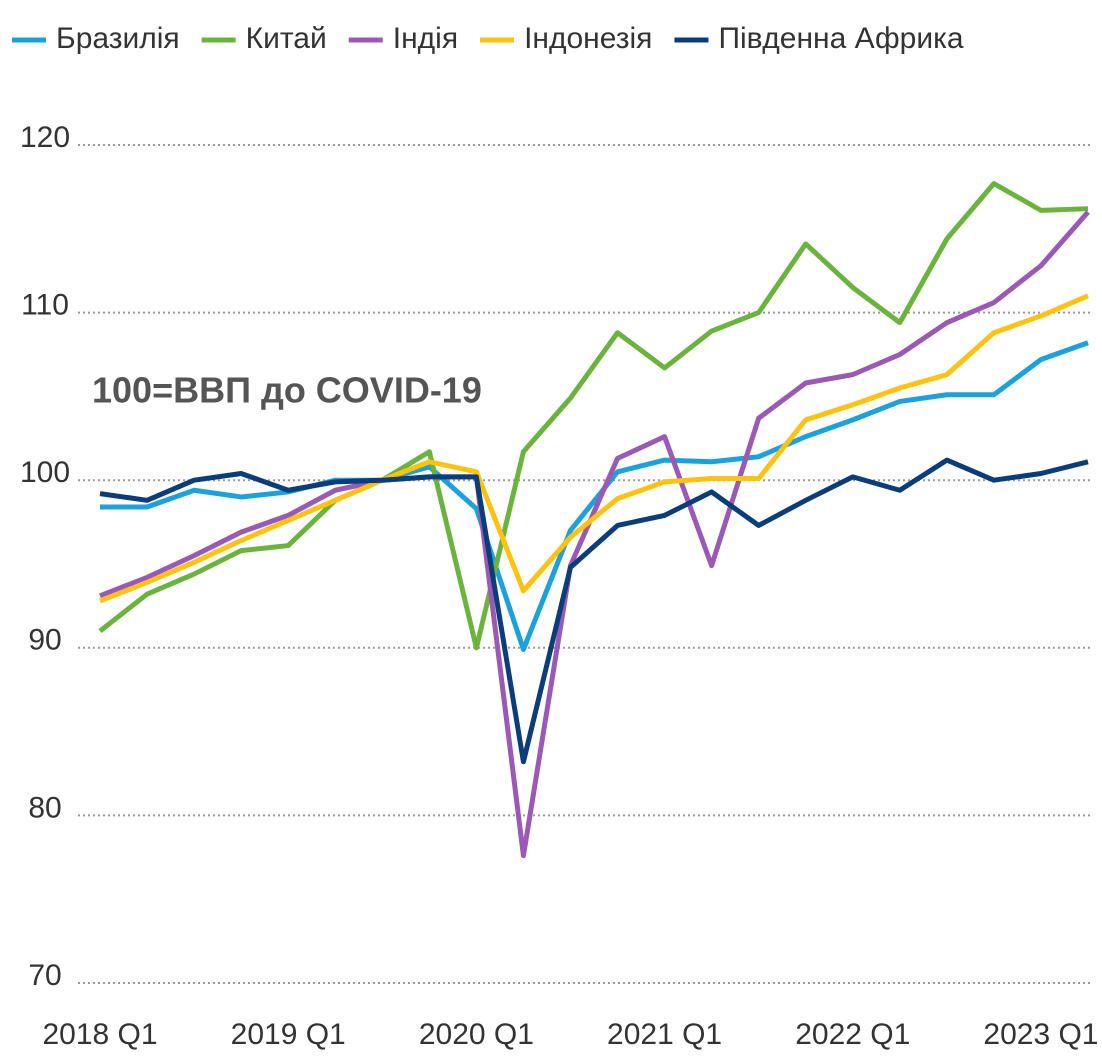 The height and width of the screenshot is (1059, 1102). I want to click on x-tick-label: 2023 Q1, so click(1040, 1034).